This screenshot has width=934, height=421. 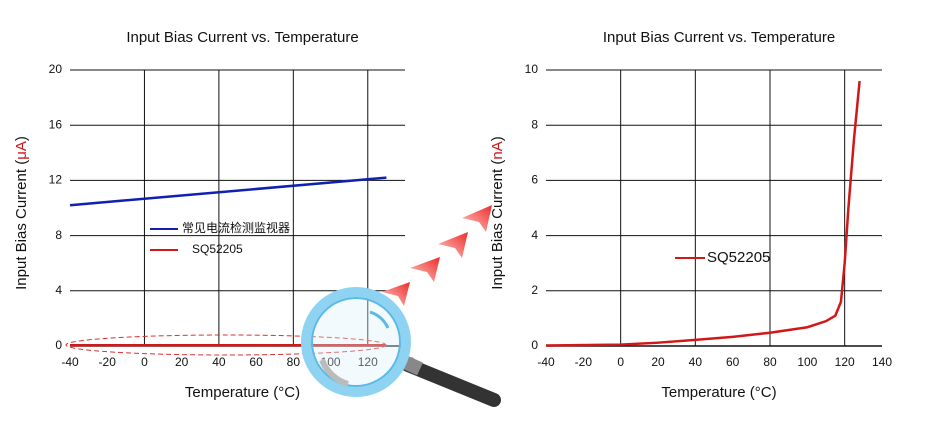 What do you see at coordinates (532, 69) in the screenshot?
I see `y-tick-label: 10` at bounding box center [532, 69].